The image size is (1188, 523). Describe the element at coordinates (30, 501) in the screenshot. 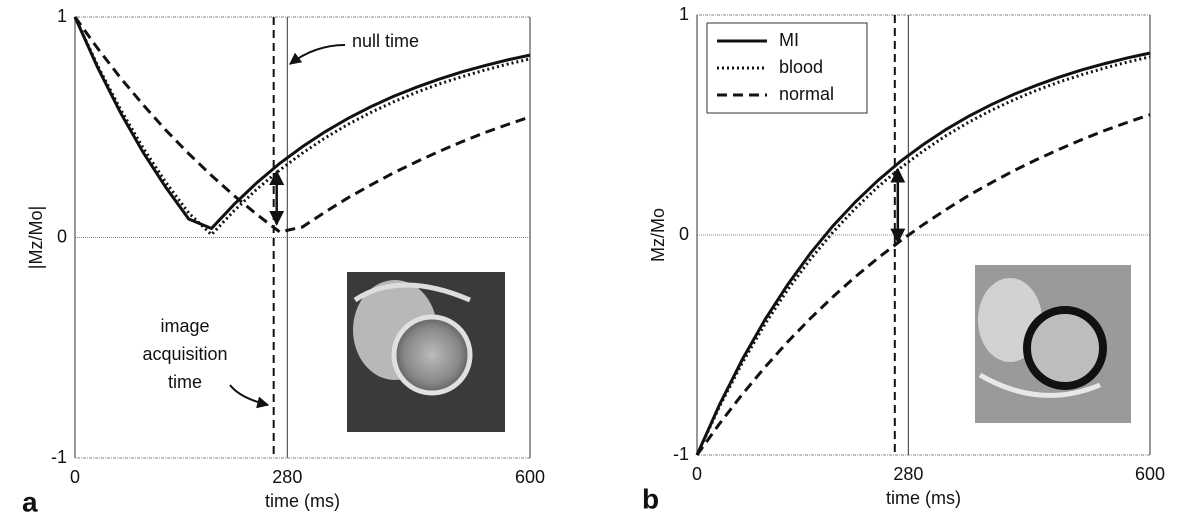

I see `panel-label: a` at that location.